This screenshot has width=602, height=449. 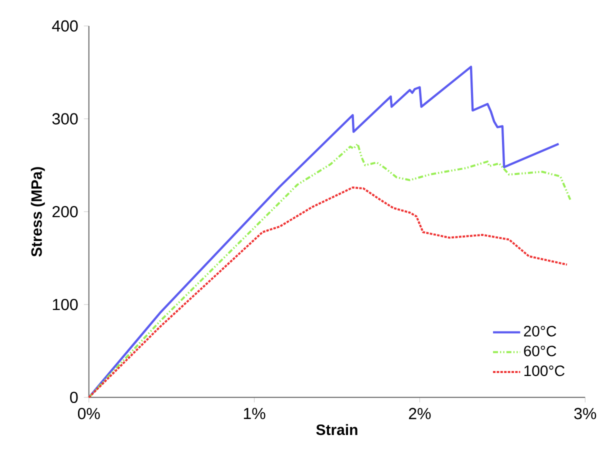 What do you see at coordinates (65, 212) in the screenshot?
I see `y-tick-label: 200` at bounding box center [65, 212].